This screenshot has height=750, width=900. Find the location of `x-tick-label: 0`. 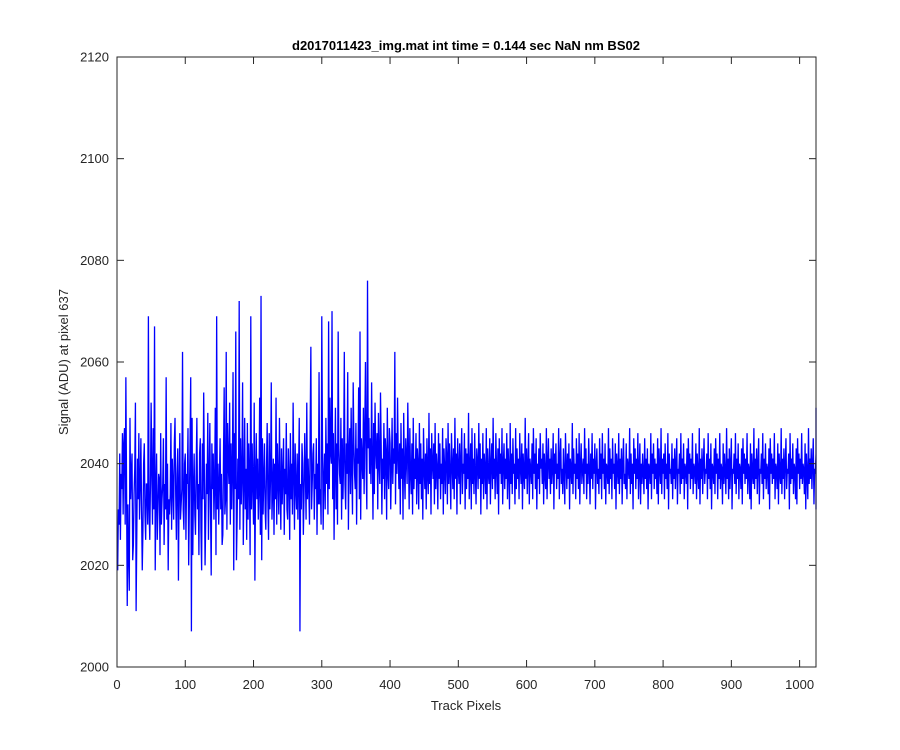

x-tick-label: 0 is located at coordinates (116, 684).